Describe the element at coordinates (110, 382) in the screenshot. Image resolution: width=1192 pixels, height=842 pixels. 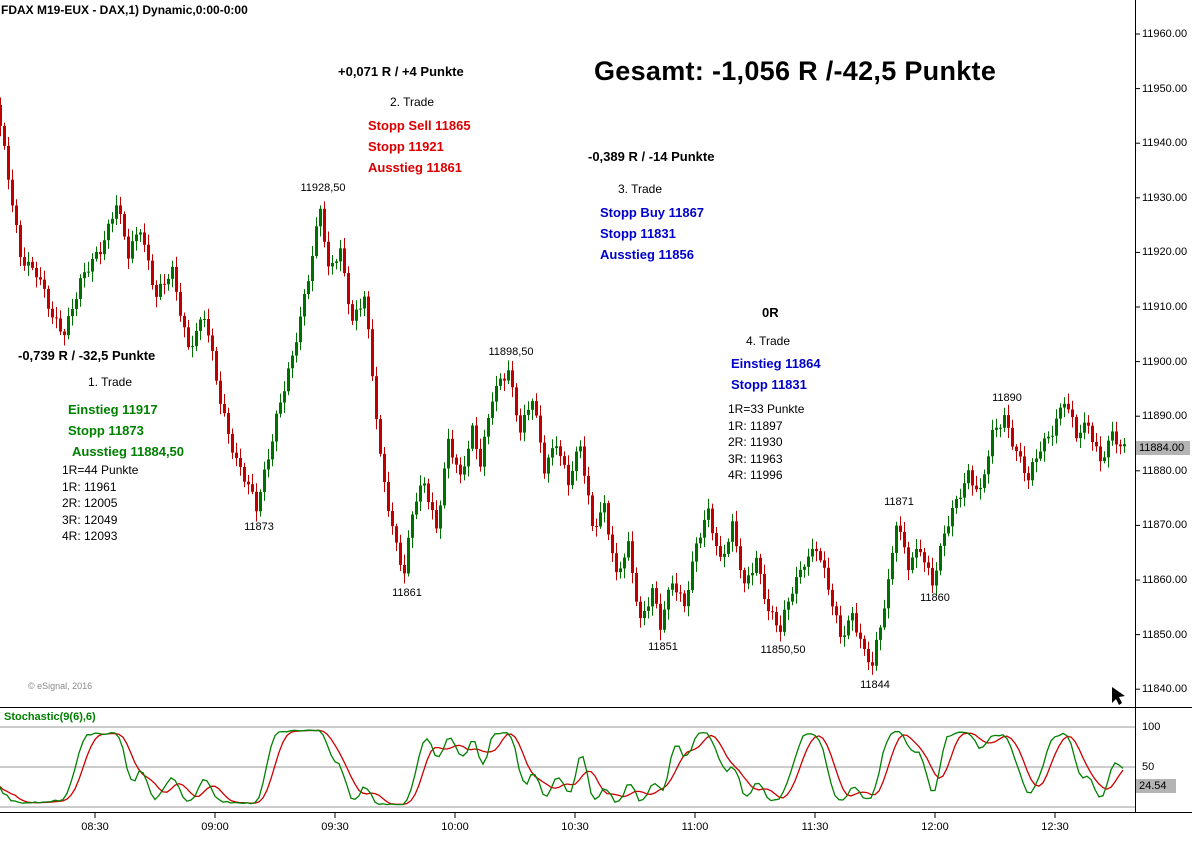
I see `trade1-name: 1. Trade` at that location.